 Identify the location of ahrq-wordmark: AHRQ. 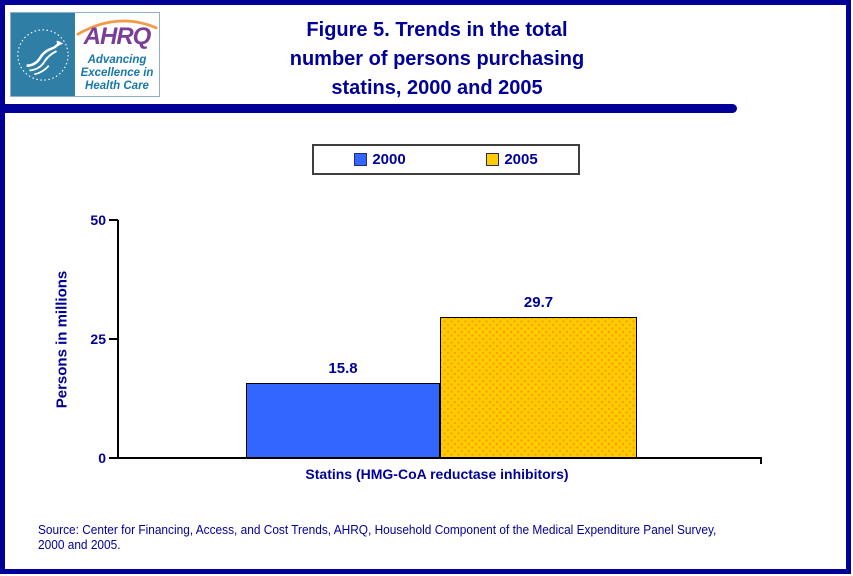
(117, 36).